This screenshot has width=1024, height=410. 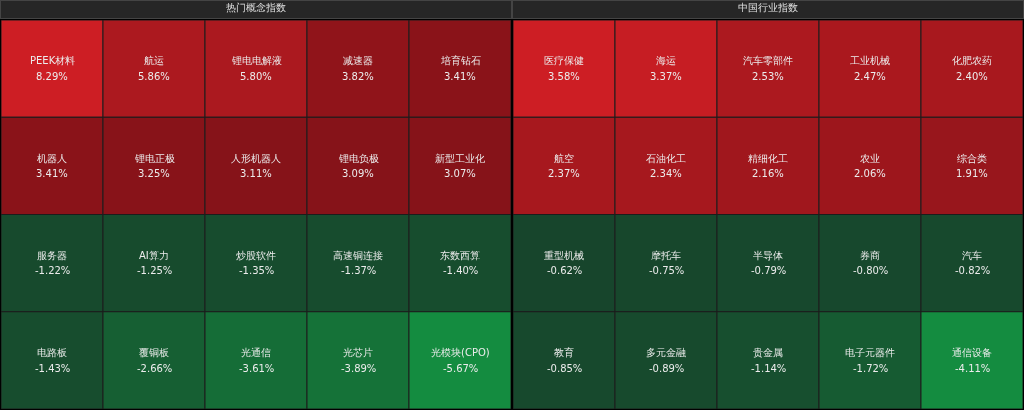 I want to click on data-label: 3.09%, so click(x=358, y=173).